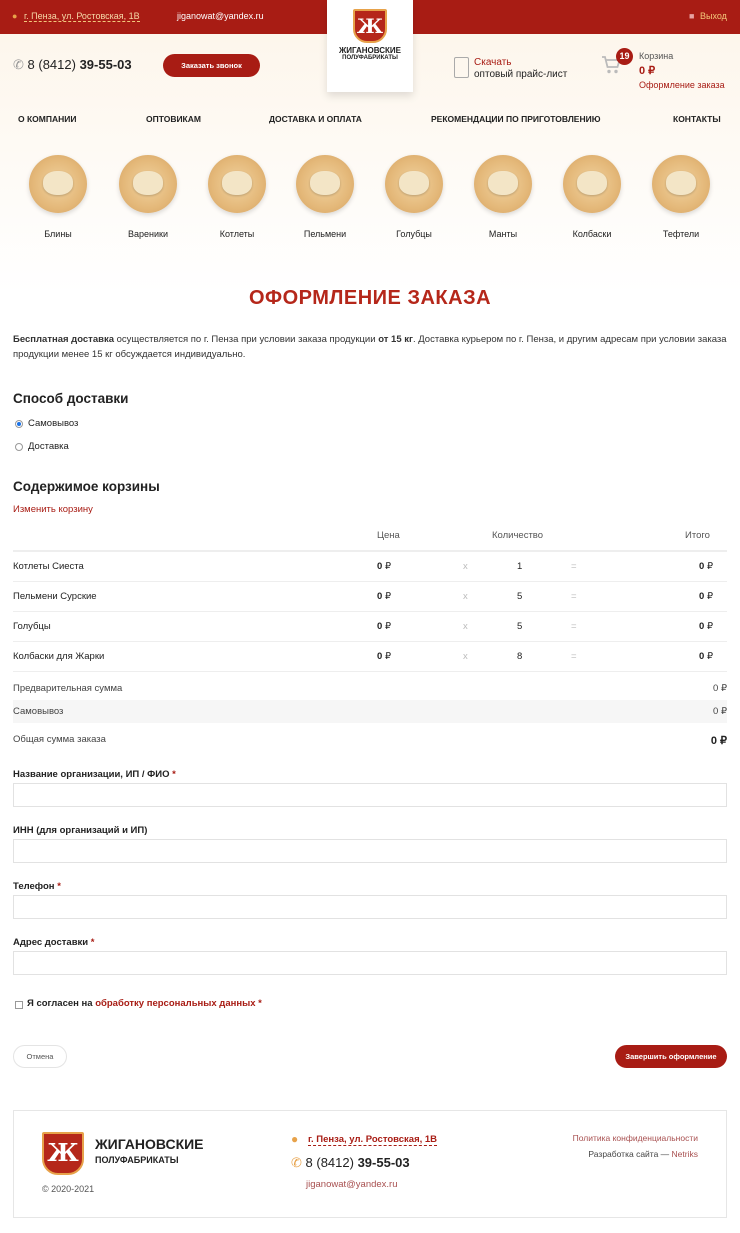 This screenshot has width=740, height=1233. What do you see at coordinates (370, 550) in the screenshot?
I see `table-top-divider` at bounding box center [370, 550].